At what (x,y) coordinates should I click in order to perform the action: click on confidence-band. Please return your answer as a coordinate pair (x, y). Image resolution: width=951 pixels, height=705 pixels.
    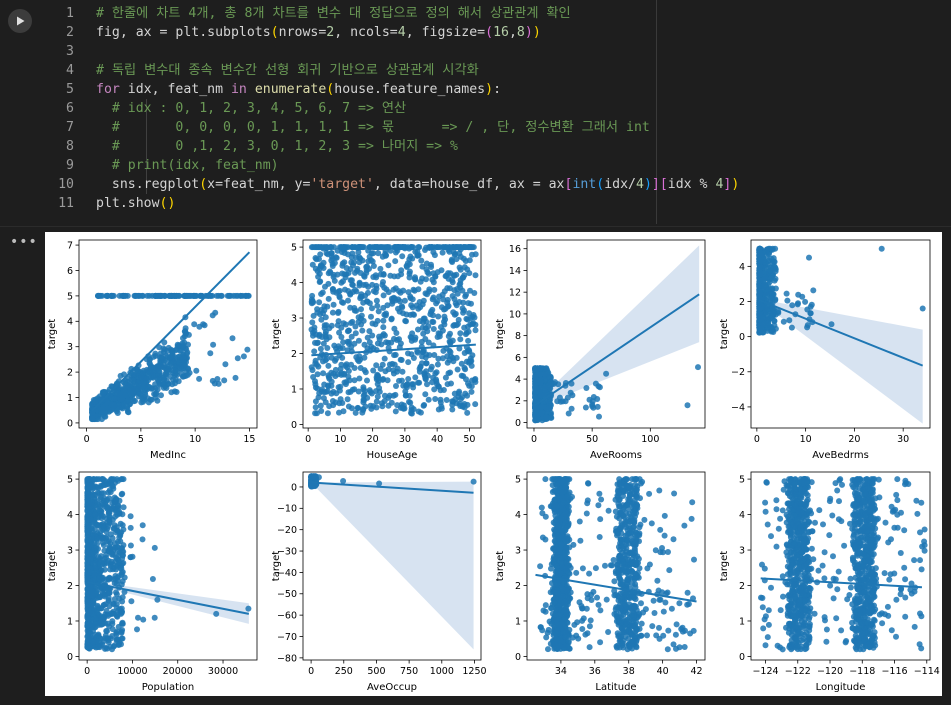
    Looking at the image, I should click on (168, 602).